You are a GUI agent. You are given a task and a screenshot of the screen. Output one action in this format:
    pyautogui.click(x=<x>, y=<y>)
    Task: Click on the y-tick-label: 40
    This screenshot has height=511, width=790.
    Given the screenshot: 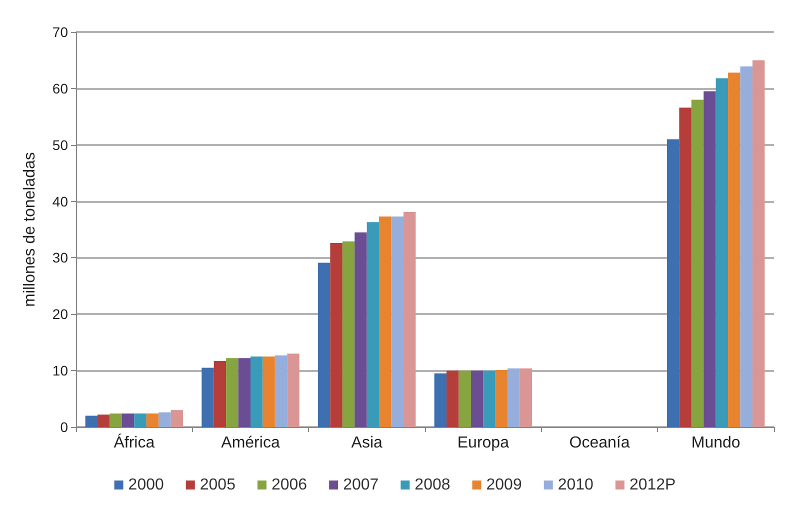 What is the action you would take?
    pyautogui.click(x=60, y=201)
    